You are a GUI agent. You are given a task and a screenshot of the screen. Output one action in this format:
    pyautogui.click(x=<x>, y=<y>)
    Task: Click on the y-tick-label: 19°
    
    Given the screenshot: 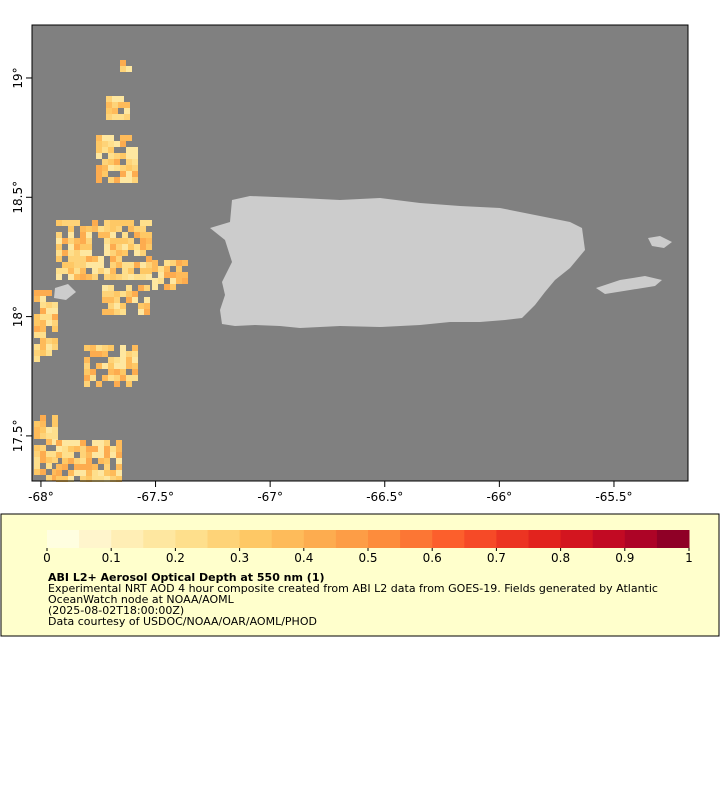 What is the action you would take?
    pyautogui.click(x=18, y=77)
    